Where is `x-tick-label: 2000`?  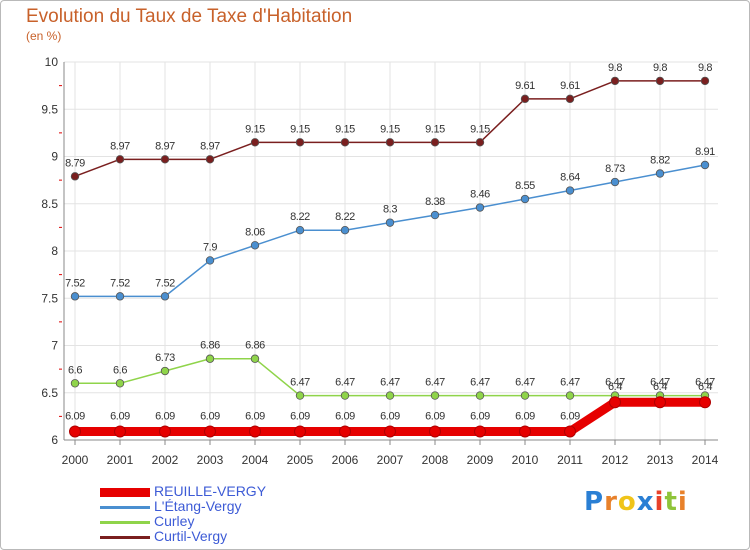 x-tick-label: 2000 is located at coordinates (75, 460).